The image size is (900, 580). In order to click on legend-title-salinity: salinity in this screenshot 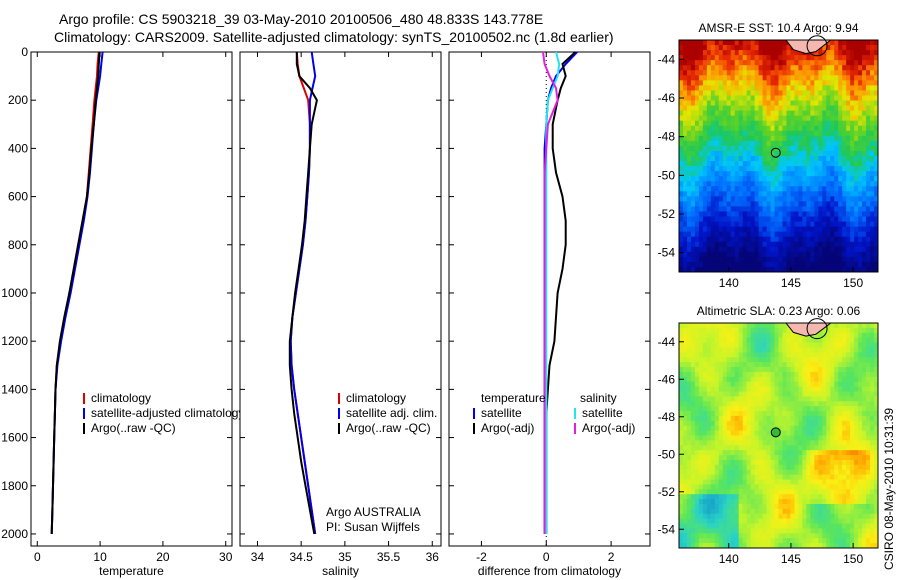, I will do `click(598, 398)`.